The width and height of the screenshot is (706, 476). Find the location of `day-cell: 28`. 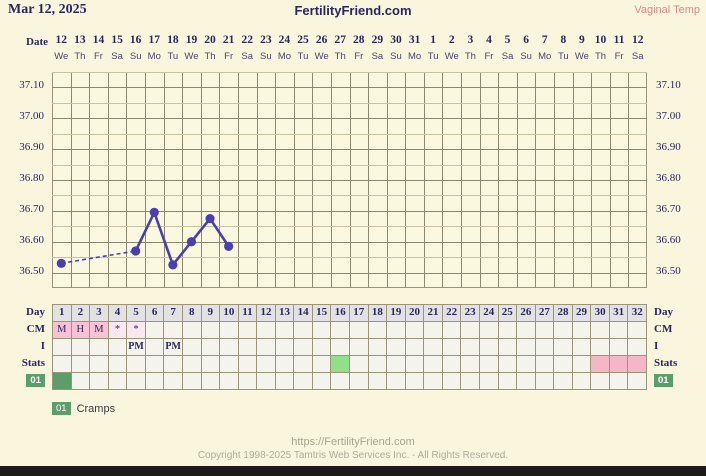

day-cell: 28 is located at coordinates (563, 313).